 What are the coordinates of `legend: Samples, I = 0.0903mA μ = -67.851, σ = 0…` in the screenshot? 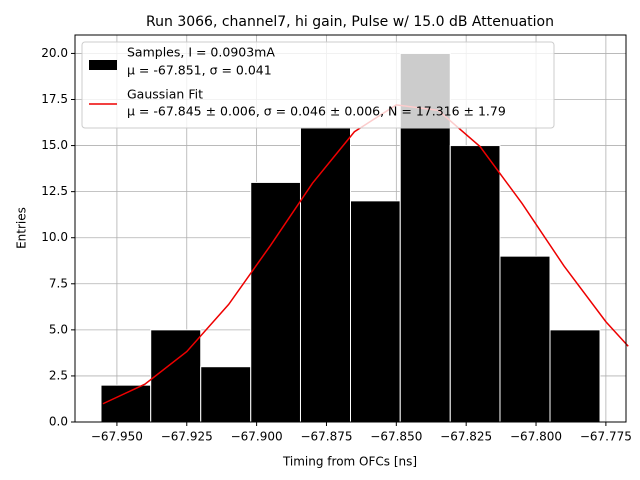 It's located at (318, 85).